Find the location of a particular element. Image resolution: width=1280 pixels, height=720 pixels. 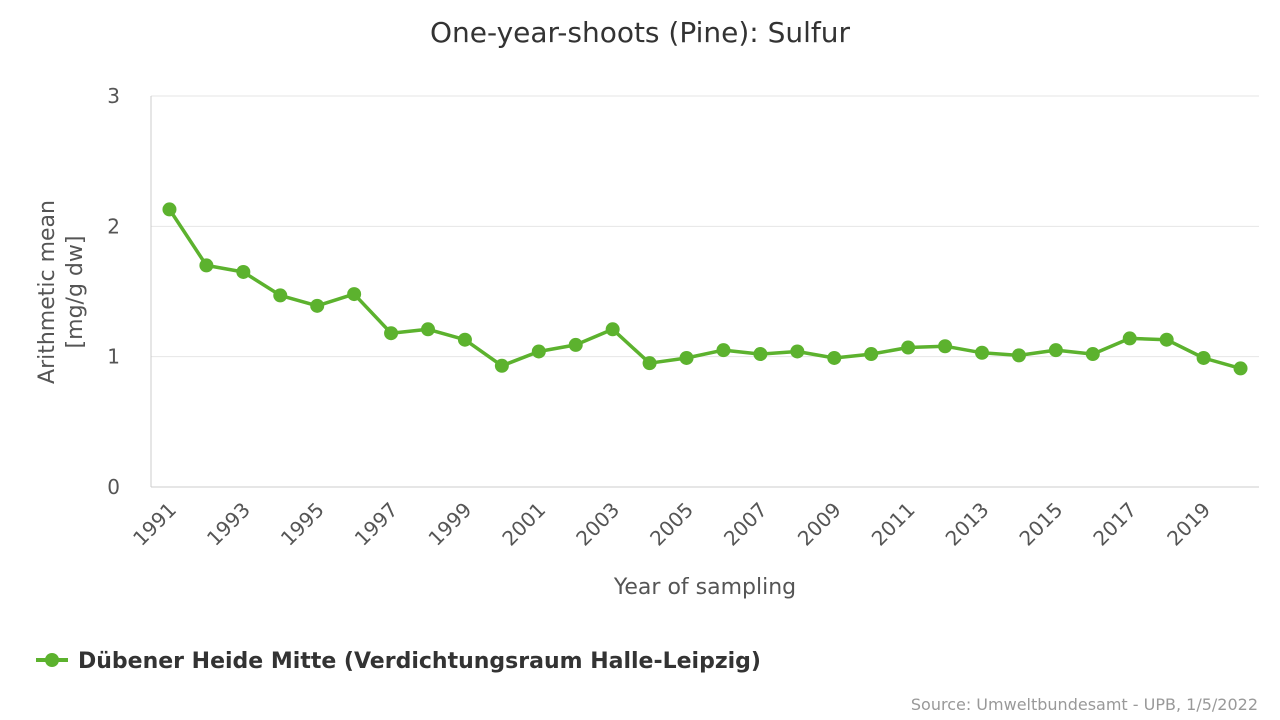

x-tick-label: 2005 is located at coordinates (671, 524).